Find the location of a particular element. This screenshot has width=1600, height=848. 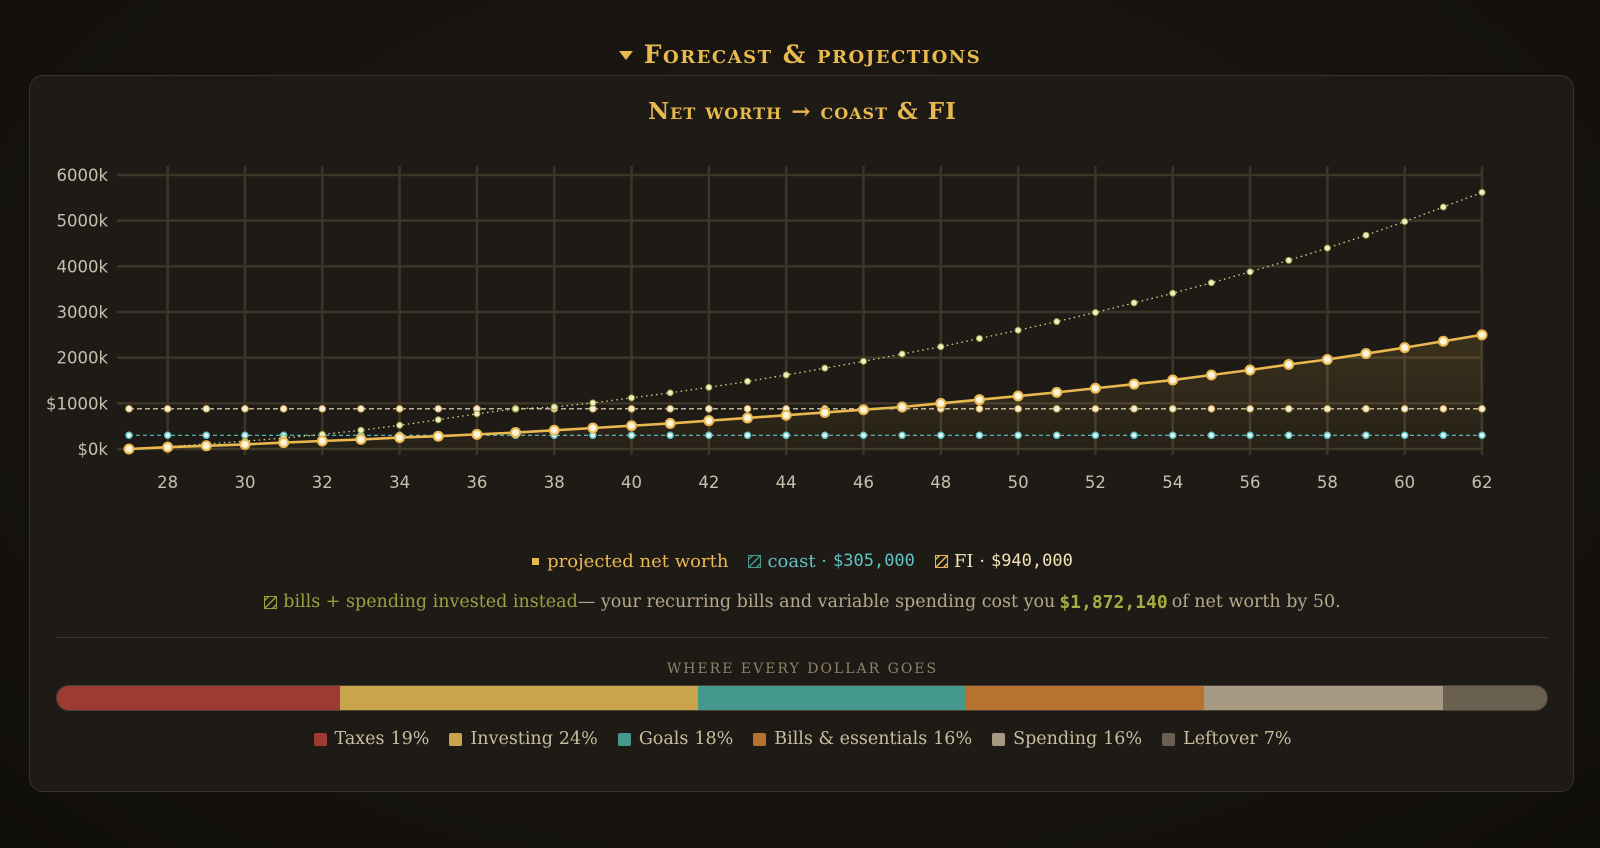

x-tick-label: 62 is located at coordinates (1482, 482).